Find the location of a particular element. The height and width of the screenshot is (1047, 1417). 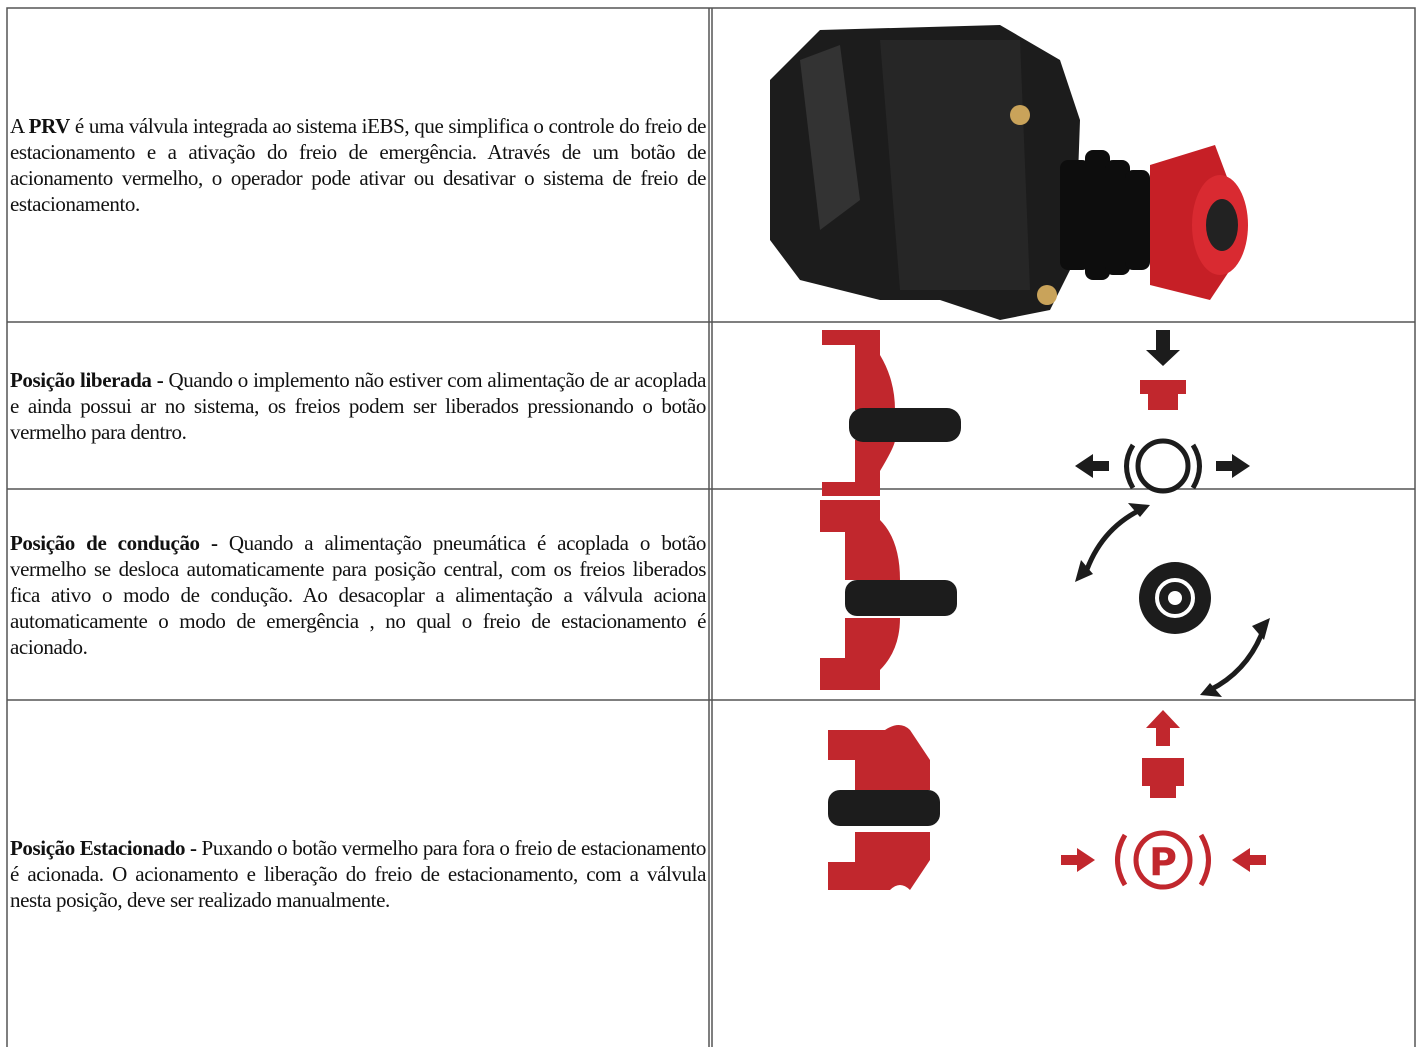

bold-text: Posição de condução - is located at coordinates (114, 542).